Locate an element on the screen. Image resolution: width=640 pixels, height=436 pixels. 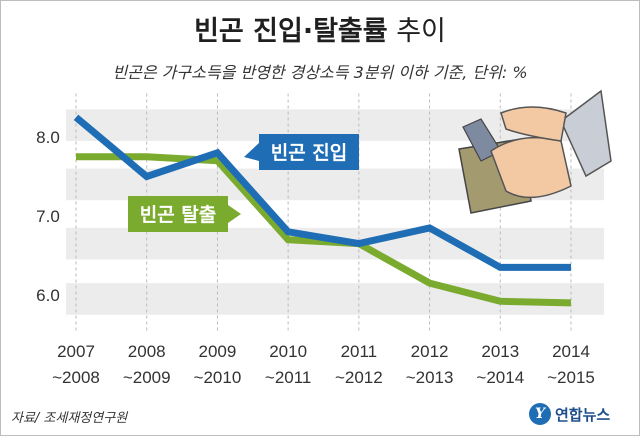
series-label: 빈곤 탈출 is located at coordinates (184, 214).